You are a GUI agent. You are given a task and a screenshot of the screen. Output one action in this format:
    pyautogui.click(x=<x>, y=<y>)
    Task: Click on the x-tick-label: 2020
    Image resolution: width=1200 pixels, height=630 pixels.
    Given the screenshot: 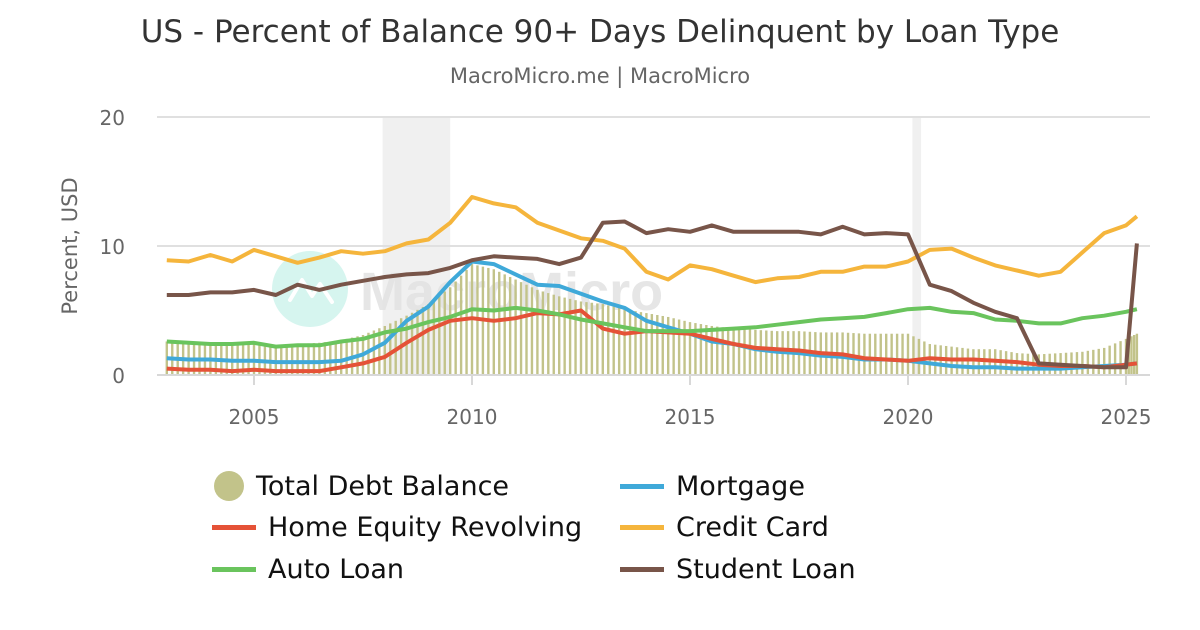 What is the action you would take?
    pyautogui.click(x=908, y=417)
    